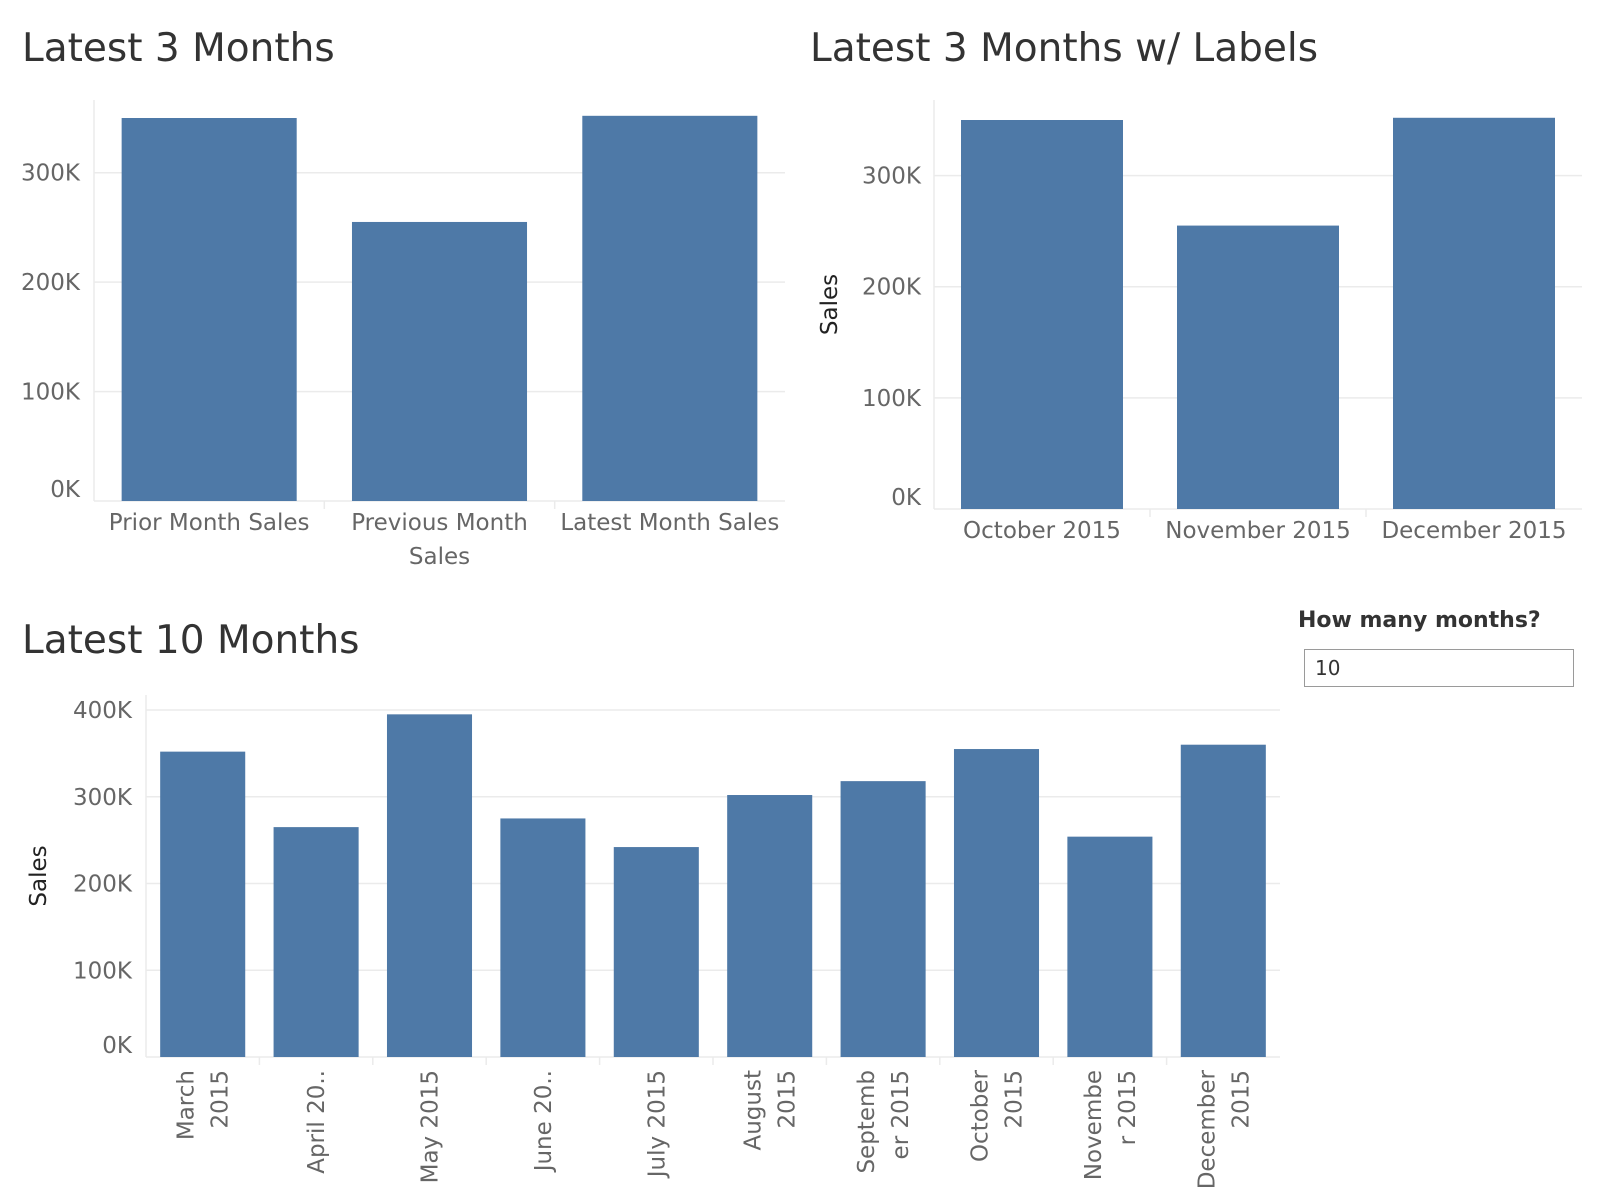  I want to click on x-category-label: August, so click(754, 1110).